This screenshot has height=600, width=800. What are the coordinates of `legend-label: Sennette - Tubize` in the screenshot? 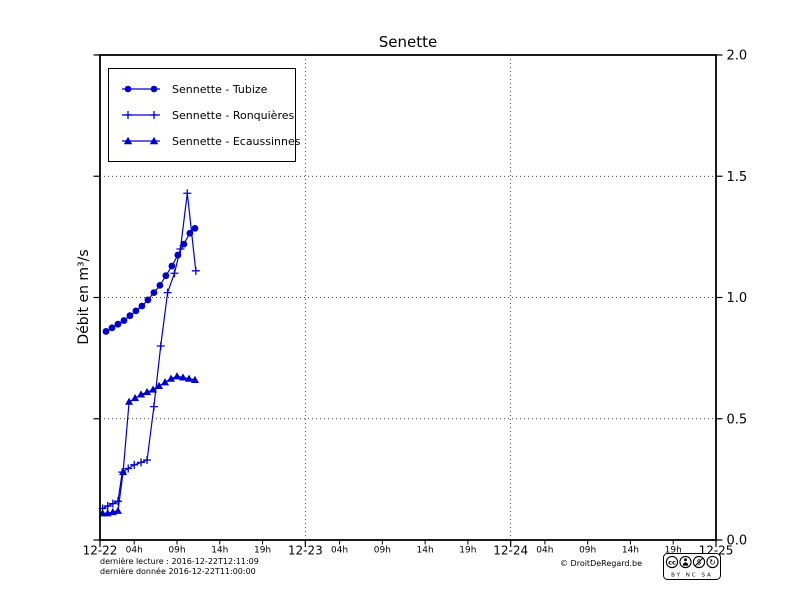 It's located at (220, 89).